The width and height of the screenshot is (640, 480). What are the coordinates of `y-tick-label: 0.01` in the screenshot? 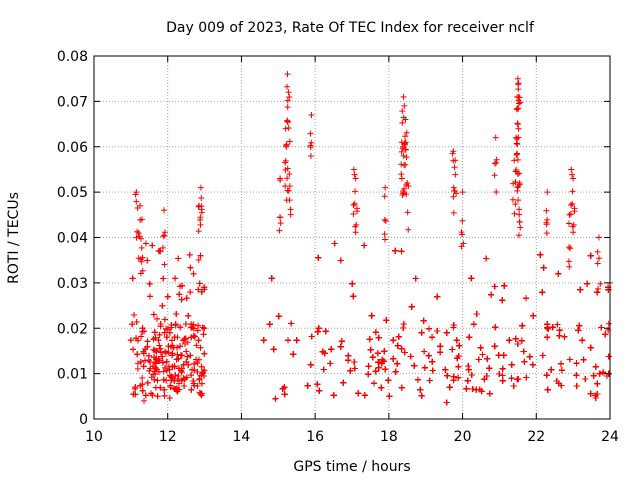 It's located at (72, 375).